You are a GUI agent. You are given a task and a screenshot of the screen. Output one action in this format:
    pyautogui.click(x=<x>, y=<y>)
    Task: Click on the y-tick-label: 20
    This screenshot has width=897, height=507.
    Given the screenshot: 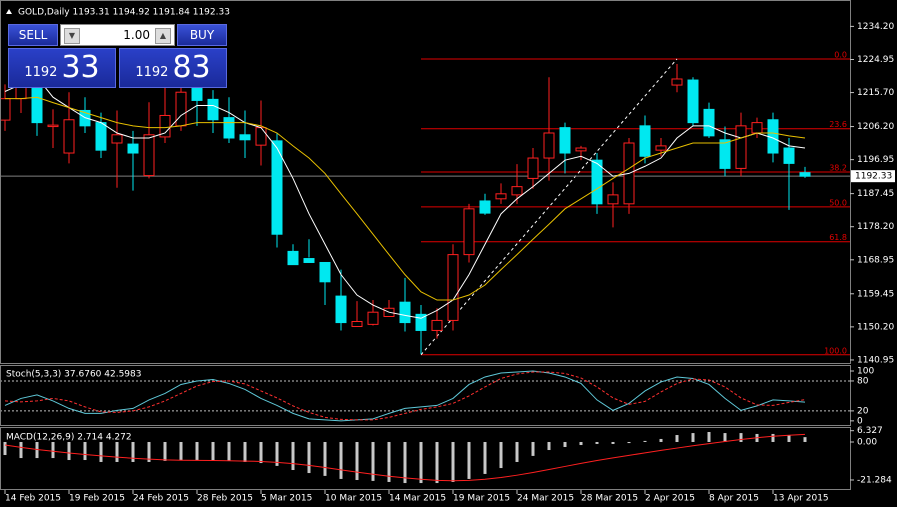 What is the action you would take?
    pyautogui.click(x=863, y=411)
    